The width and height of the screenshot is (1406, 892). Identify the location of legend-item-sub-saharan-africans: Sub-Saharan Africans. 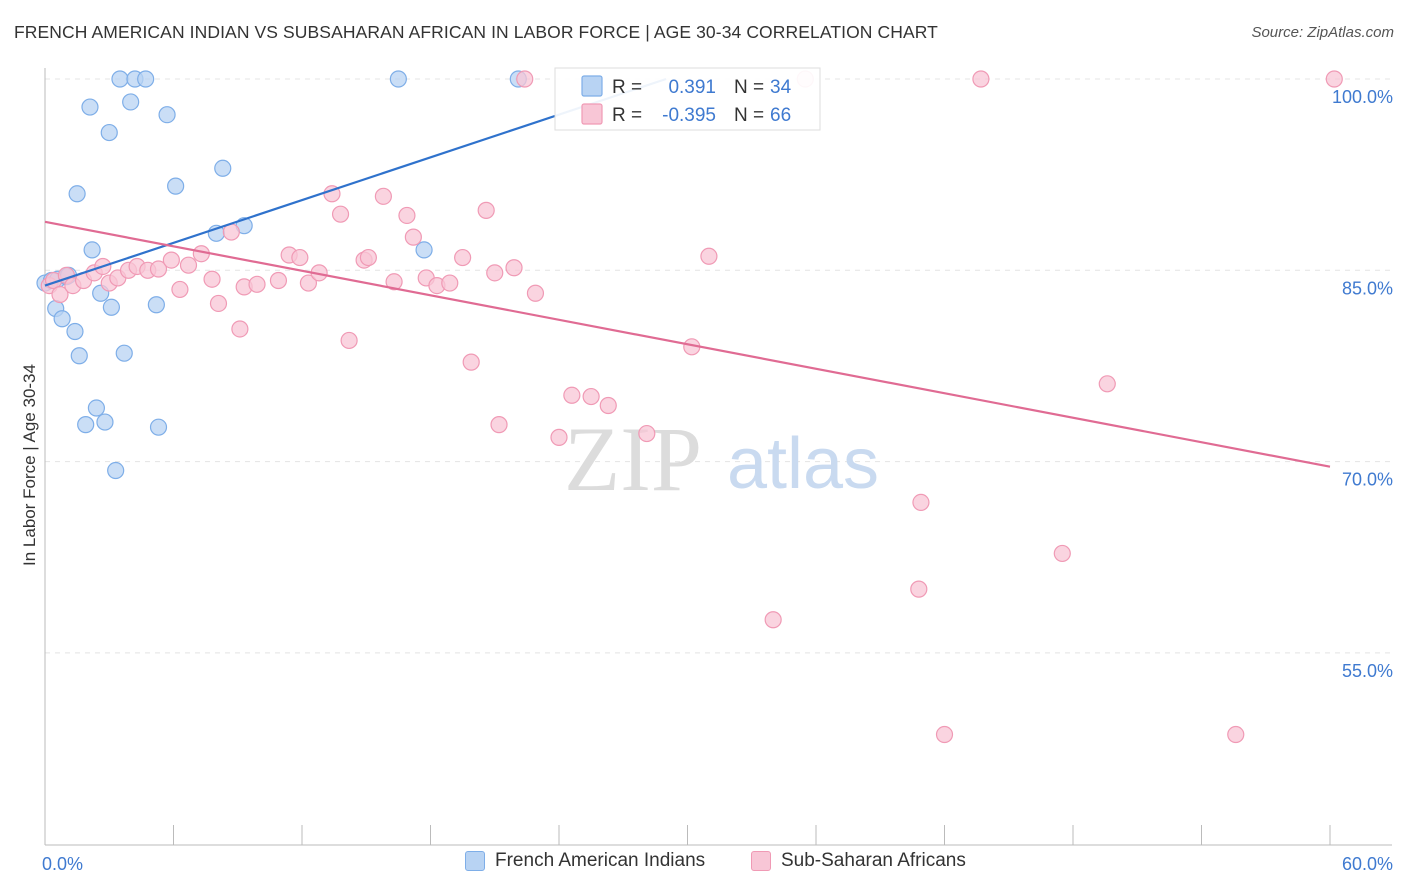
(858, 861).